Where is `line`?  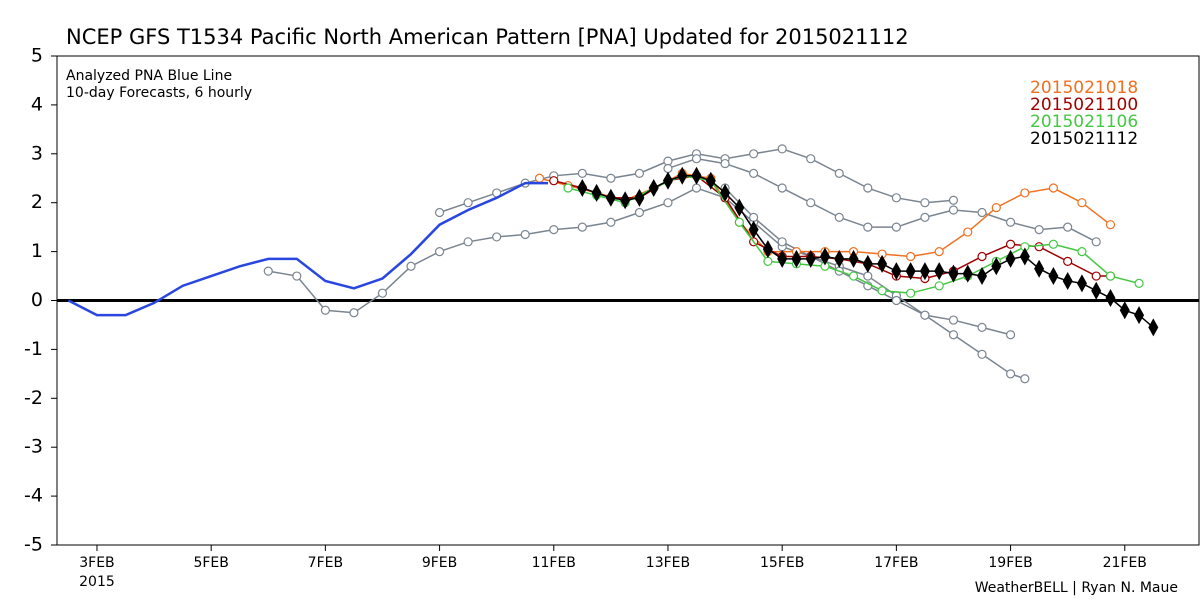
line is located at coordinates (882, 200).